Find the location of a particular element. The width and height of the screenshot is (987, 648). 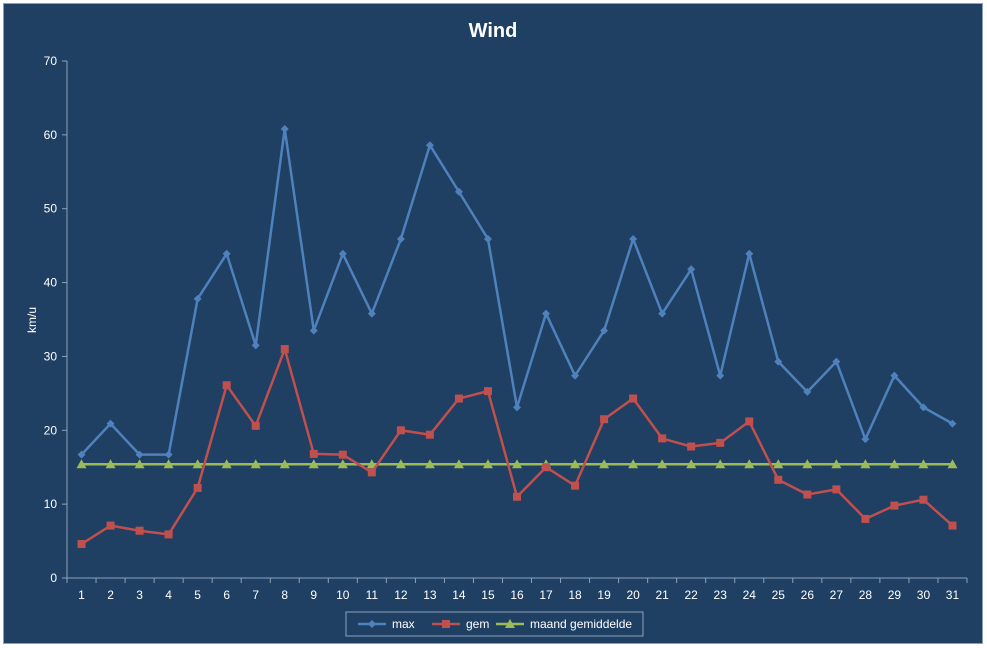

y-tick-label: 70 is located at coordinates (51, 61).